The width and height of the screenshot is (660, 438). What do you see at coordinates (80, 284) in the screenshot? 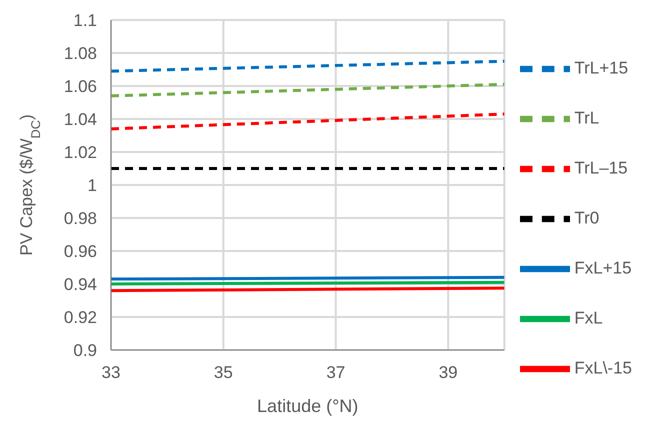
I see `y-tick-label: 0.94` at bounding box center [80, 284].